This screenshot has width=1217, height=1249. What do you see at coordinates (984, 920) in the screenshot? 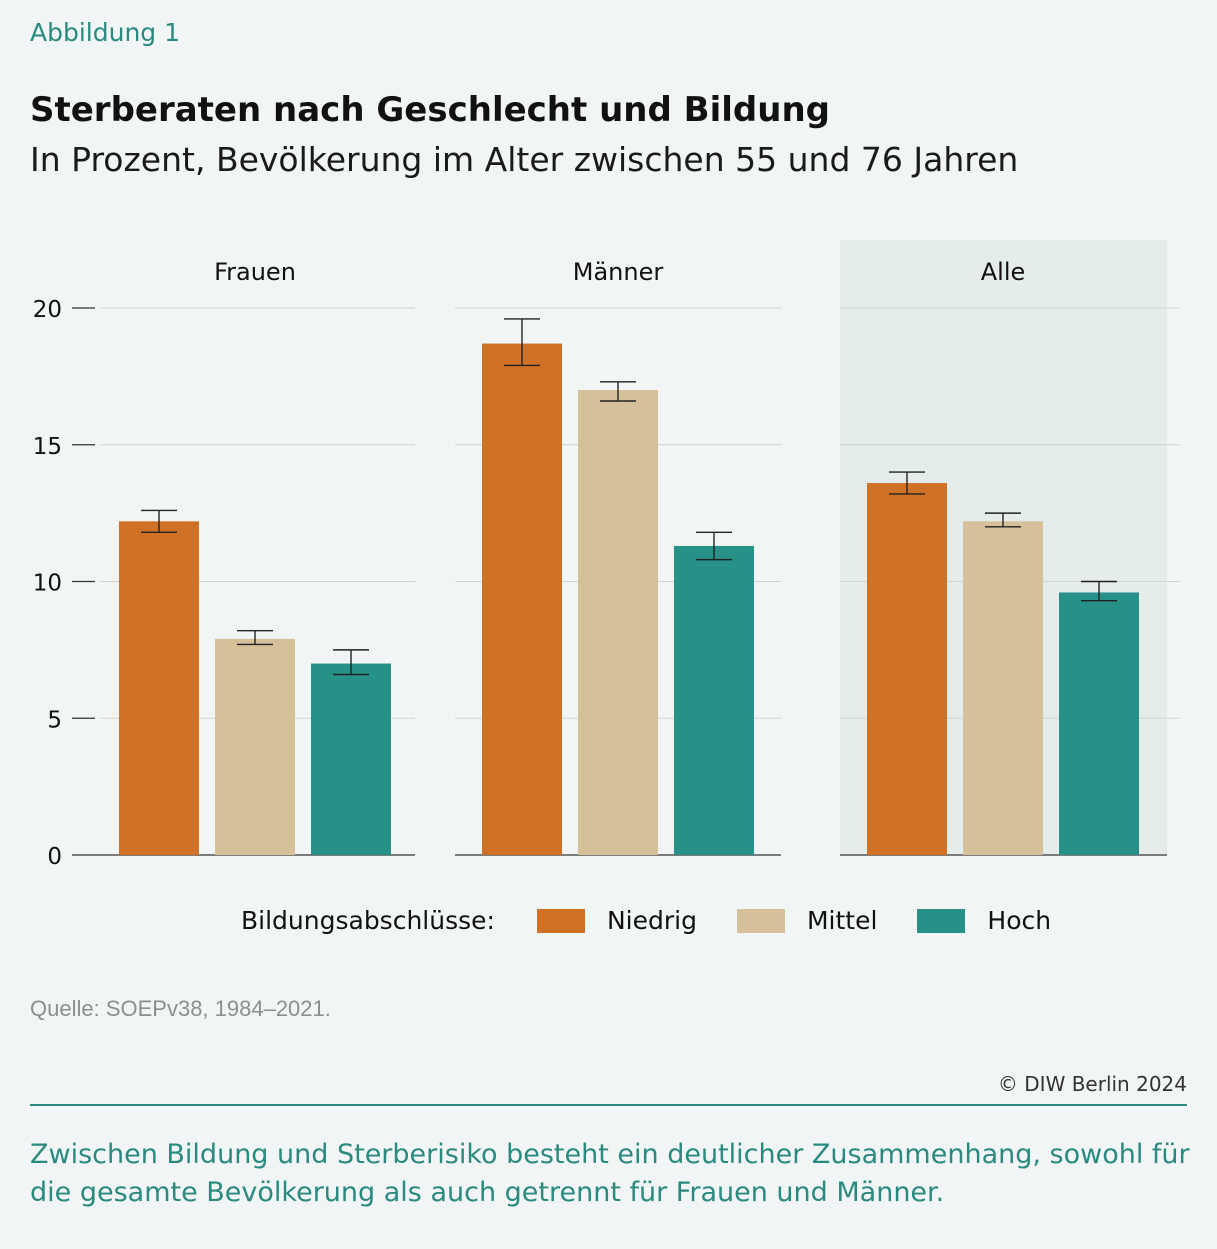
I see `legend-item-hoch: Hoch` at bounding box center [984, 920].